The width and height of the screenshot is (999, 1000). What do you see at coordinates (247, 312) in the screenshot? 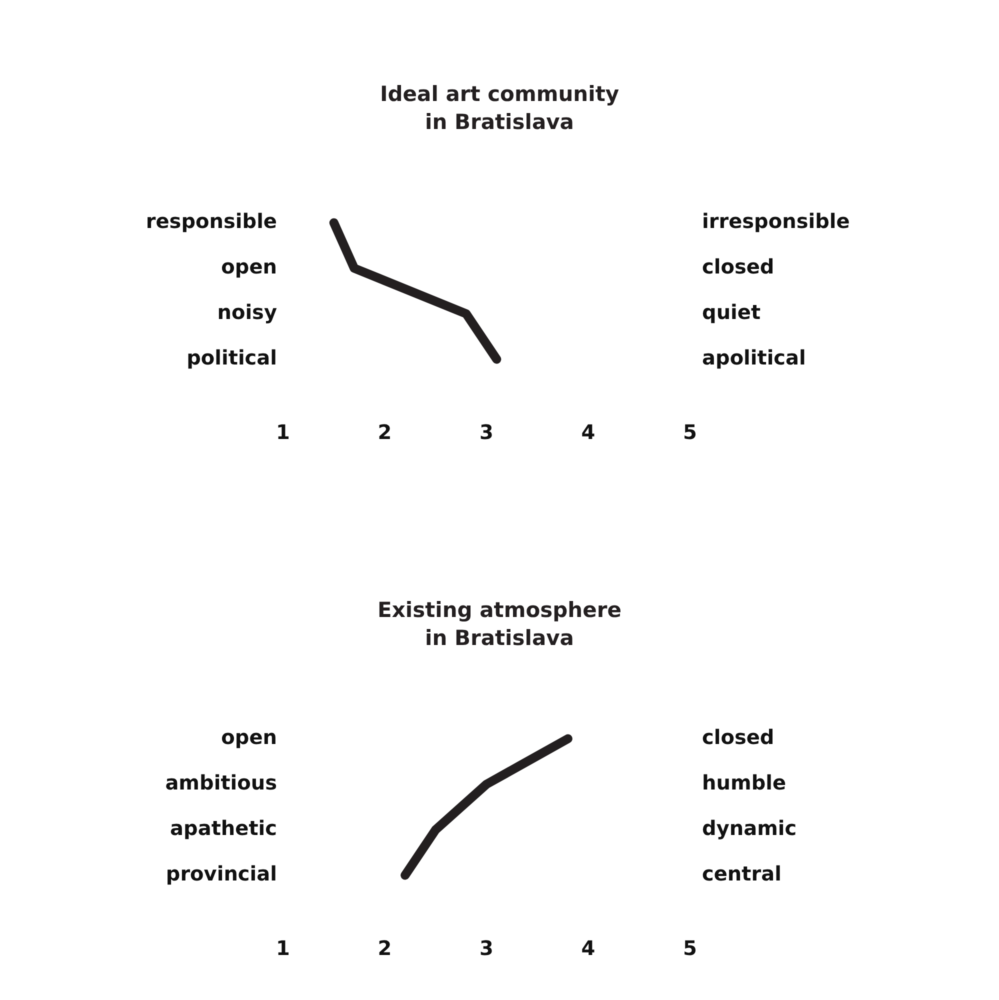
I see `y-tick-label: noisy` at bounding box center [247, 312].